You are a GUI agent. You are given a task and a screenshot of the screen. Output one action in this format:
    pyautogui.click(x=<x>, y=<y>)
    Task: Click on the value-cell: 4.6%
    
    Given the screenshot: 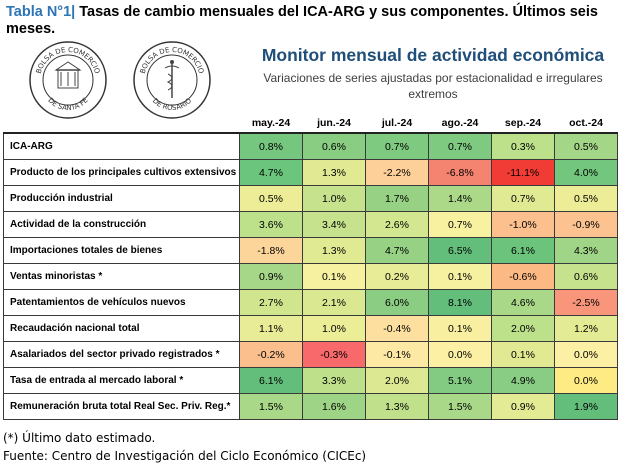 What is the action you would take?
    pyautogui.click(x=523, y=302)
    